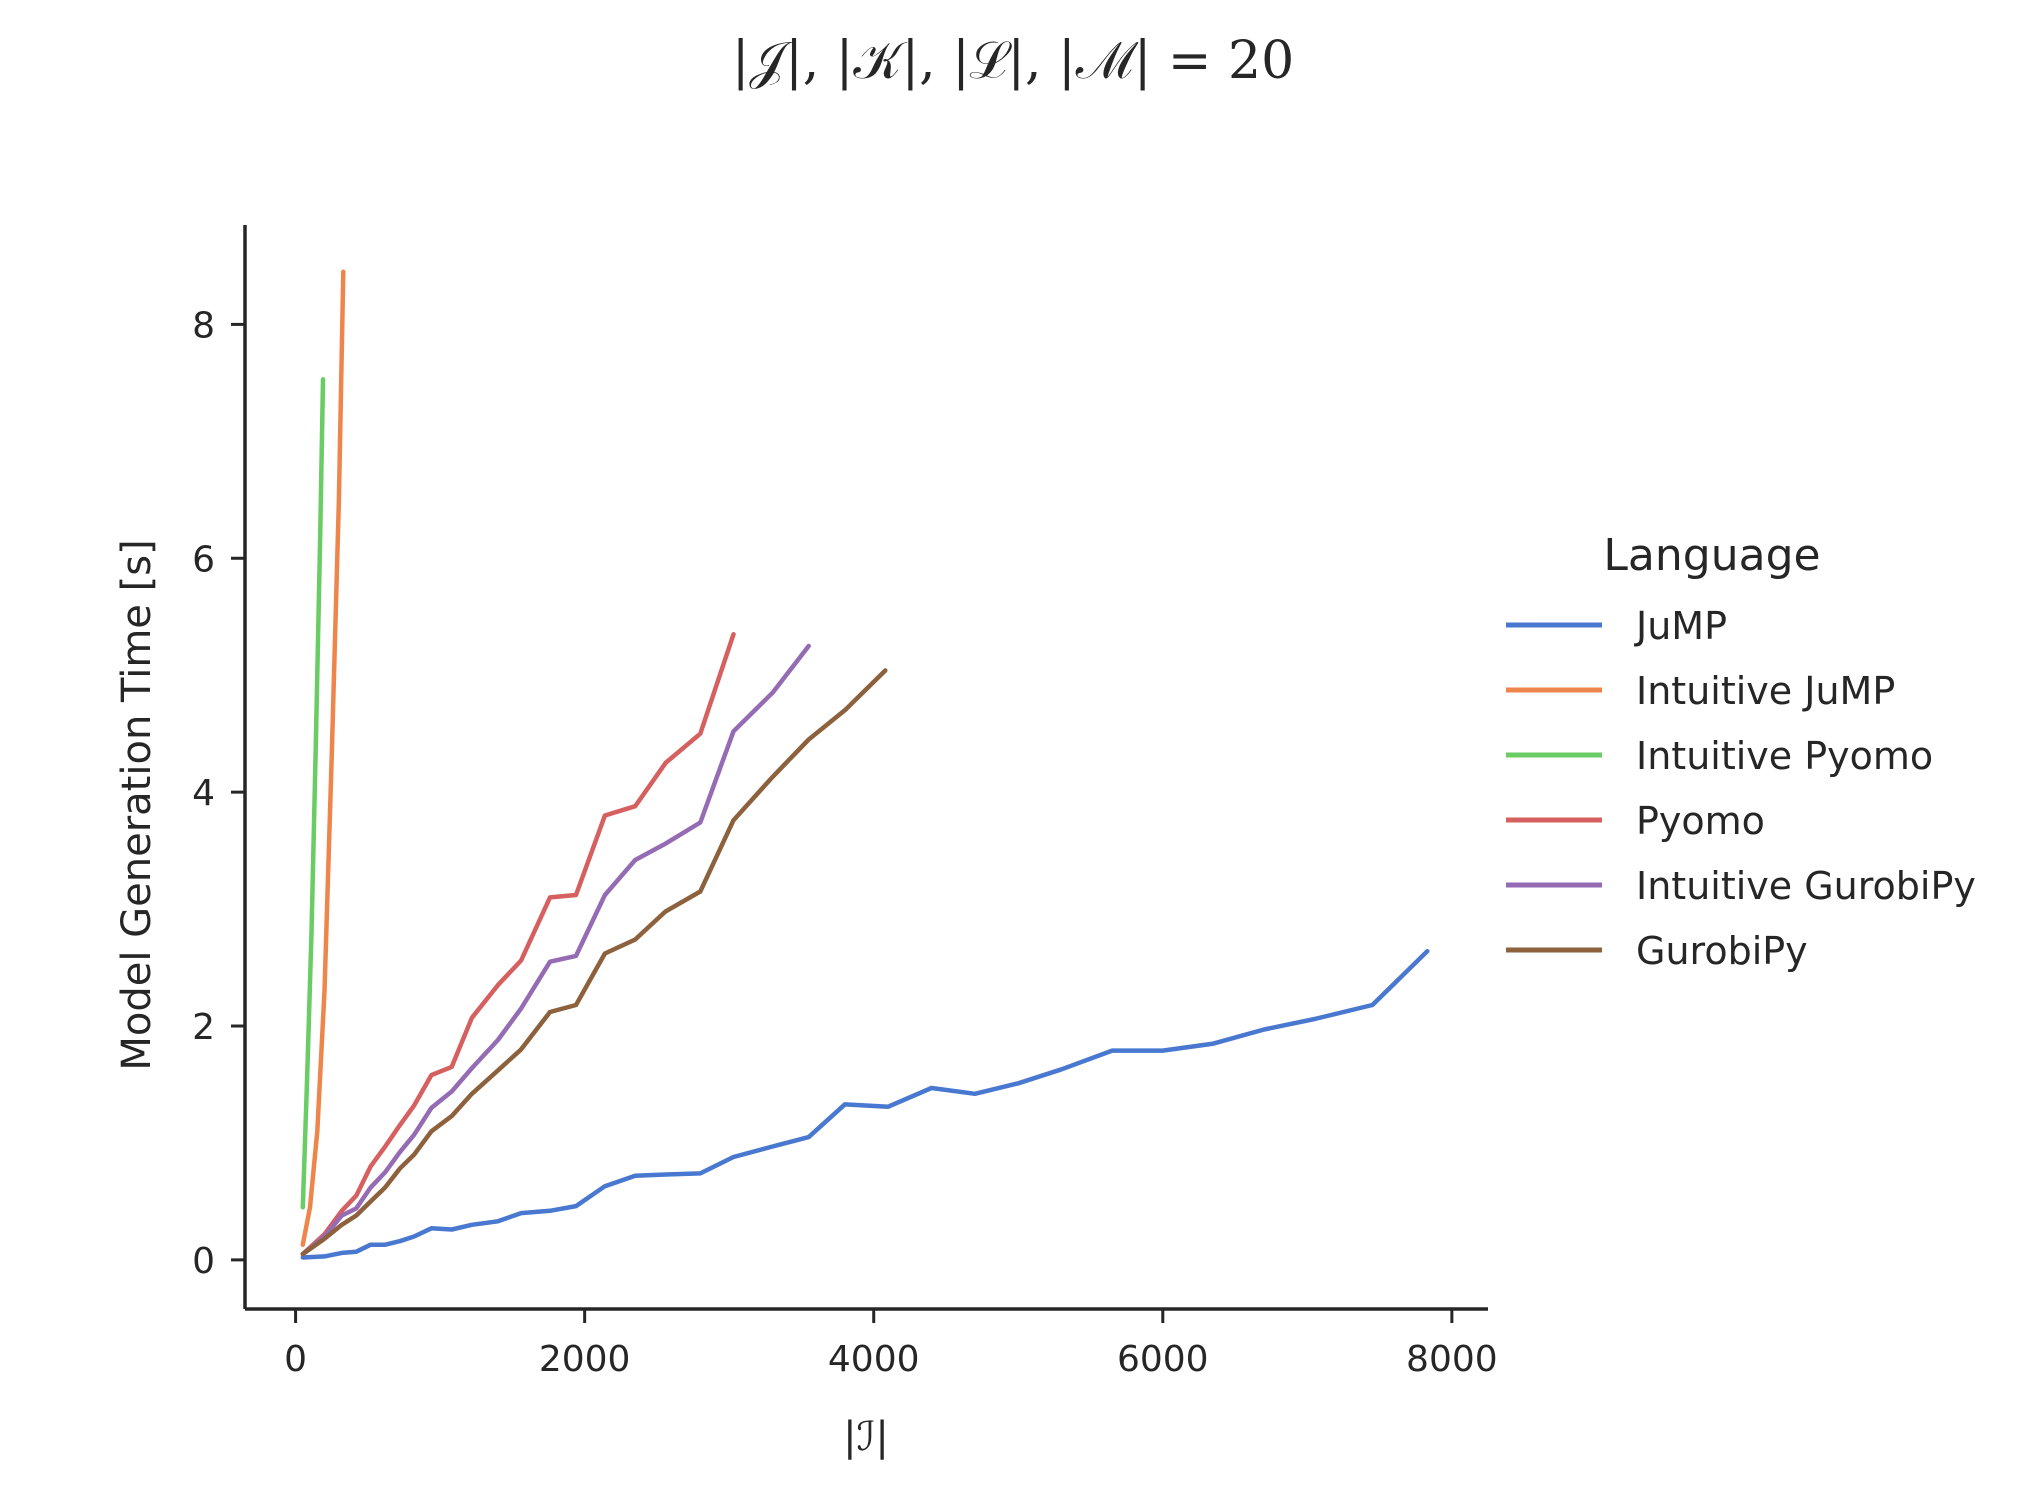  Describe the element at coordinates (1765, 691) in the screenshot. I see `legend-label-intuitive-jump: Intuitive JuMP` at that location.